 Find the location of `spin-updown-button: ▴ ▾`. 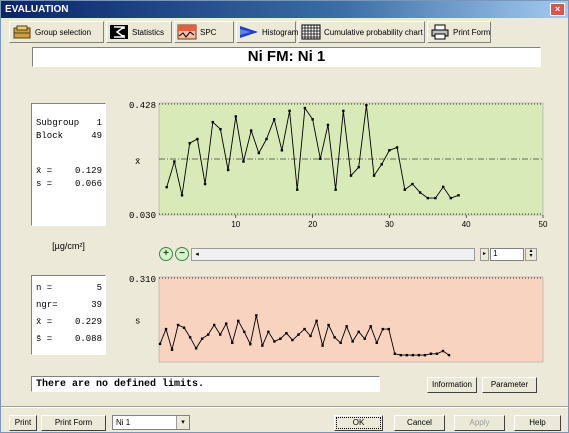

spin-updown-button: ▴ ▾ is located at coordinates (531, 254).